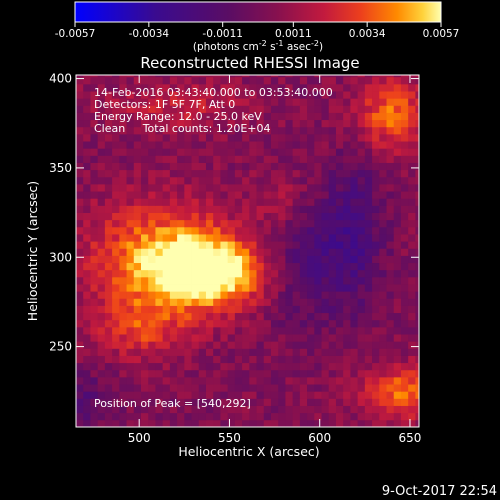 Image resolution: width=500 pixels, height=500 pixels. What do you see at coordinates (60, 168) in the screenshot?
I see `y-tick-label: 350` at bounding box center [60, 168].